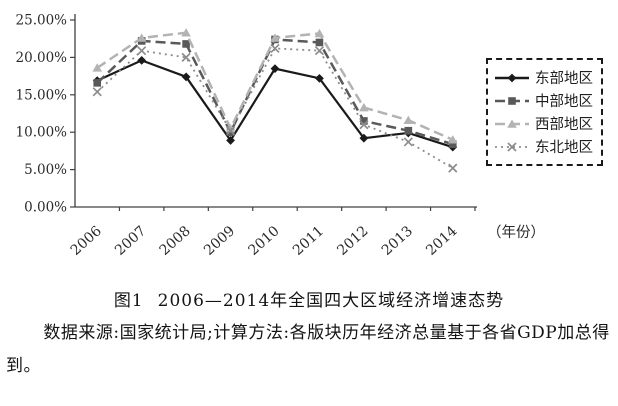  I want to click on legend-label: 东部地区, so click(564, 79).